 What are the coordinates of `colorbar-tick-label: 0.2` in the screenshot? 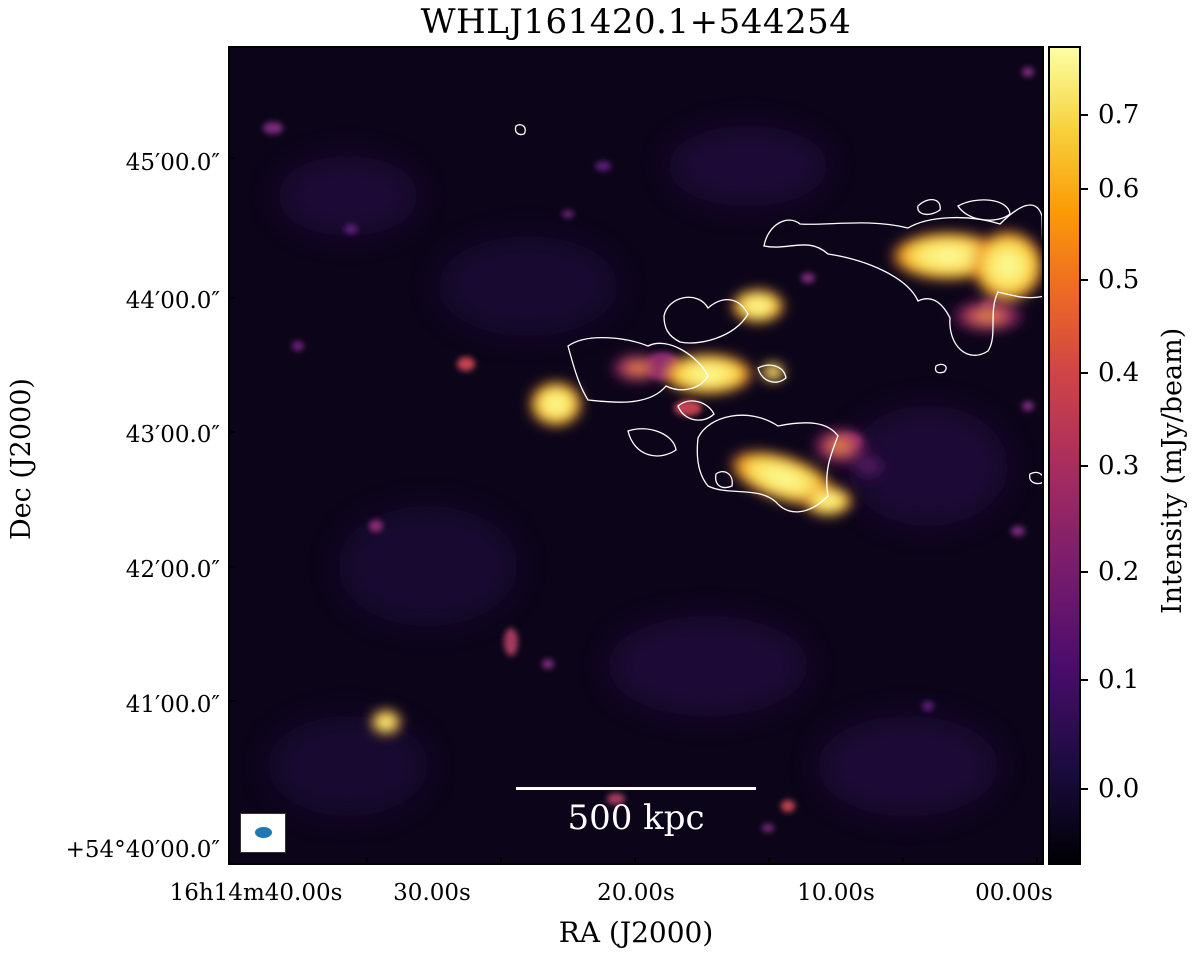 It's located at (1119, 572).